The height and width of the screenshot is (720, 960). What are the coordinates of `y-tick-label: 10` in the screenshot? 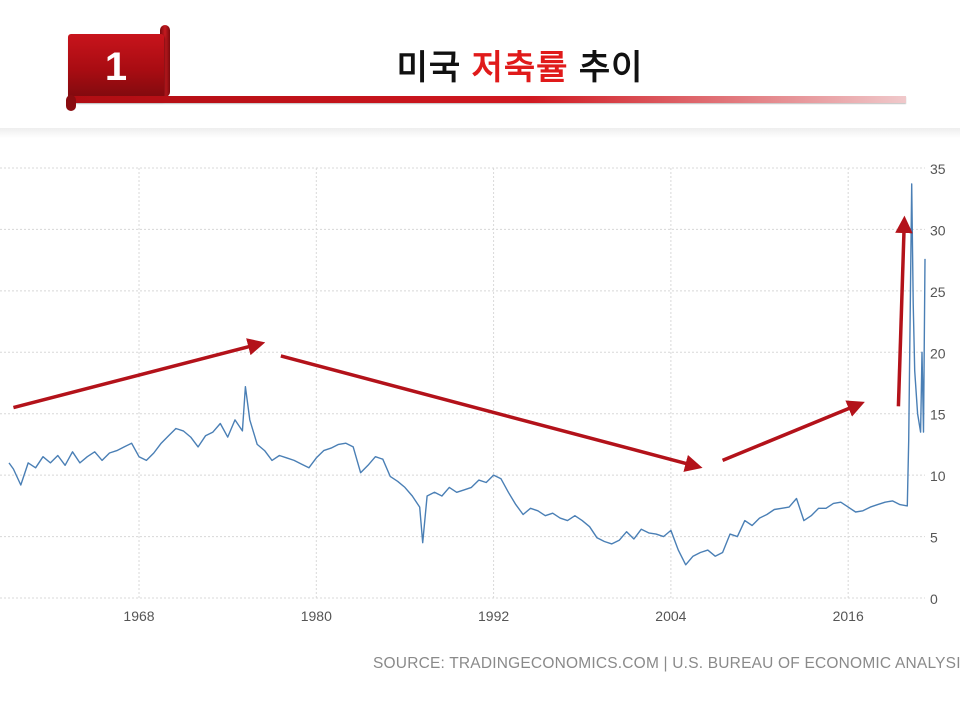 It's located at (938, 476).